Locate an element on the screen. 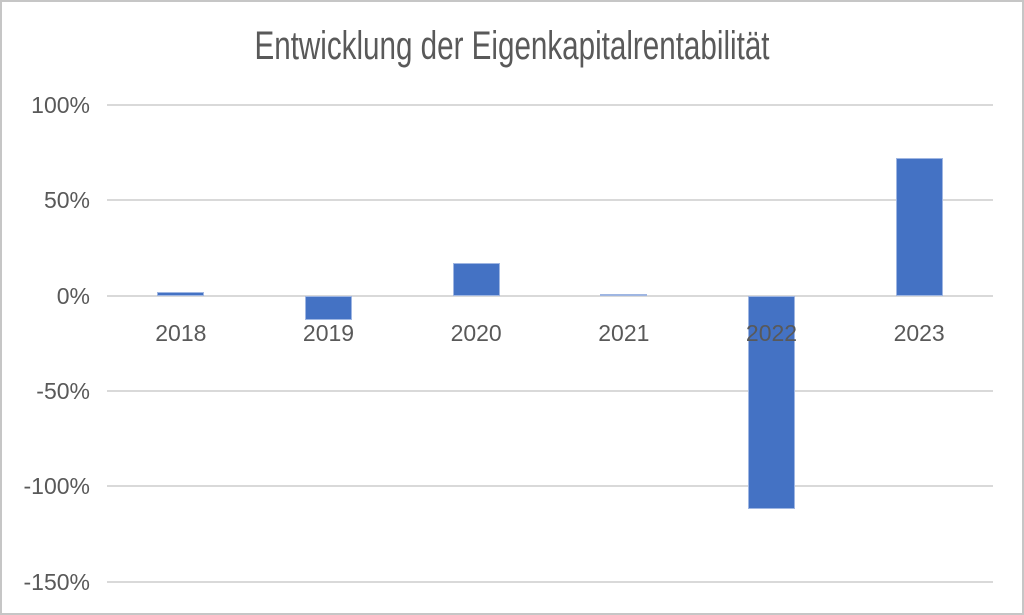 Image resolution: width=1024 pixels, height=615 pixels. y-axis-tick-label: 0% is located at coordinates (73, 295).